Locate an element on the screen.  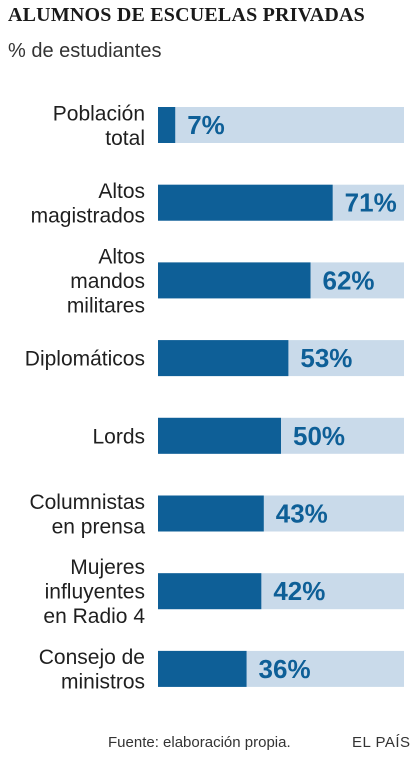
bar-value-label: 71% is located at coordinates (371, 203).